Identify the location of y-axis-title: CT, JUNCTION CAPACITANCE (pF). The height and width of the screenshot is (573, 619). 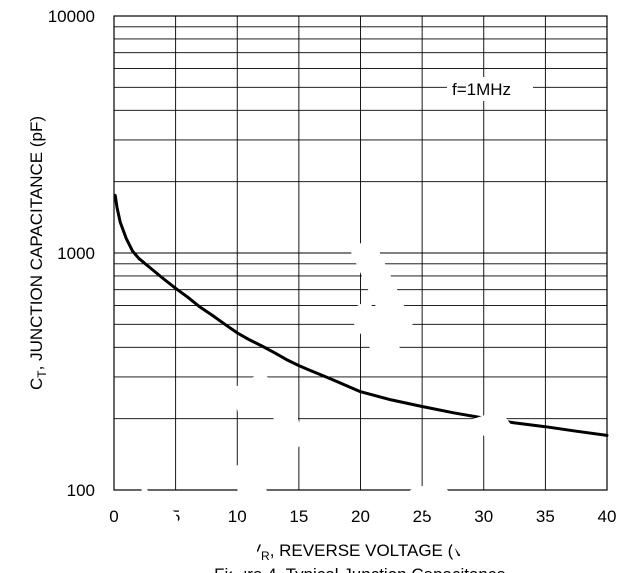
(38, 253).